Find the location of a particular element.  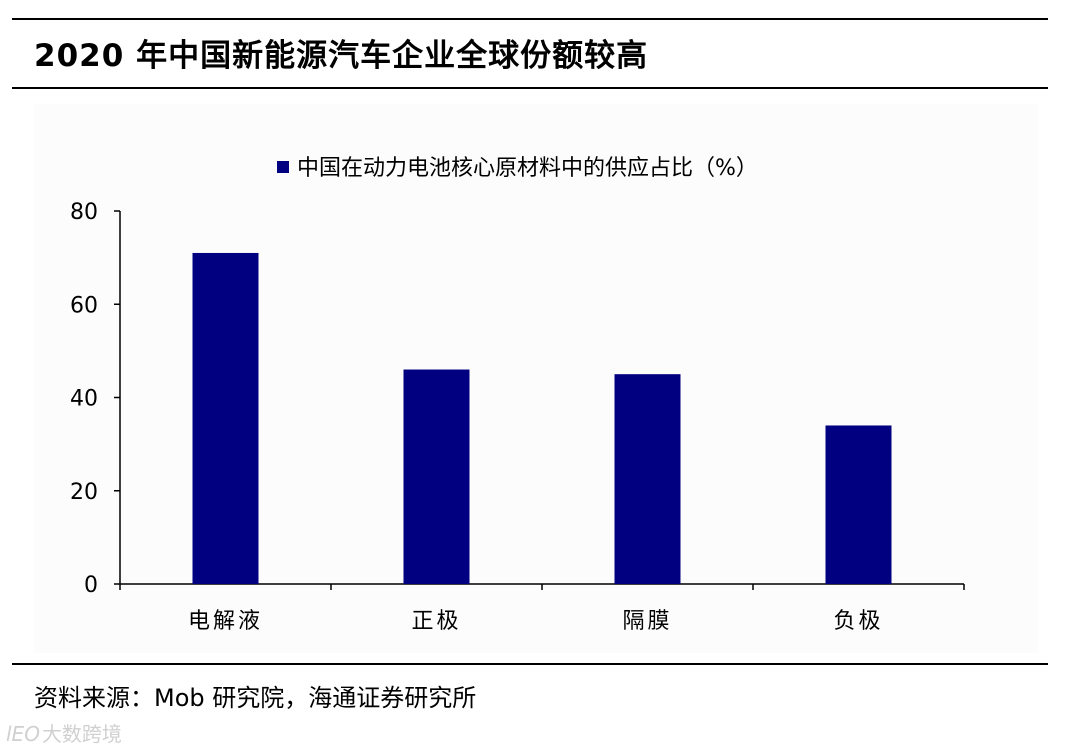

legend-label: 中国在动力电池核心原材料中的供应占比（%） is located at coordinates (527, 168).